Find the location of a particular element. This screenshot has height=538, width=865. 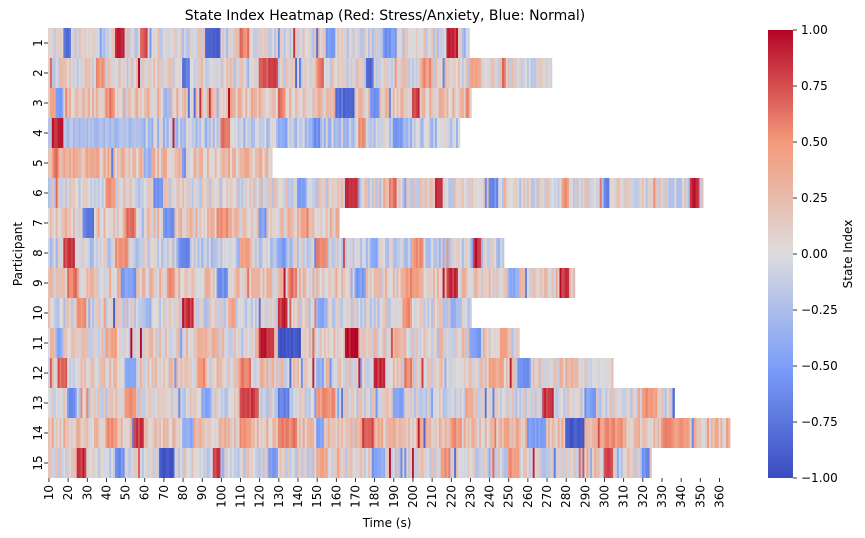

x-tick-label: 40 is located at coordinates (106, 492).